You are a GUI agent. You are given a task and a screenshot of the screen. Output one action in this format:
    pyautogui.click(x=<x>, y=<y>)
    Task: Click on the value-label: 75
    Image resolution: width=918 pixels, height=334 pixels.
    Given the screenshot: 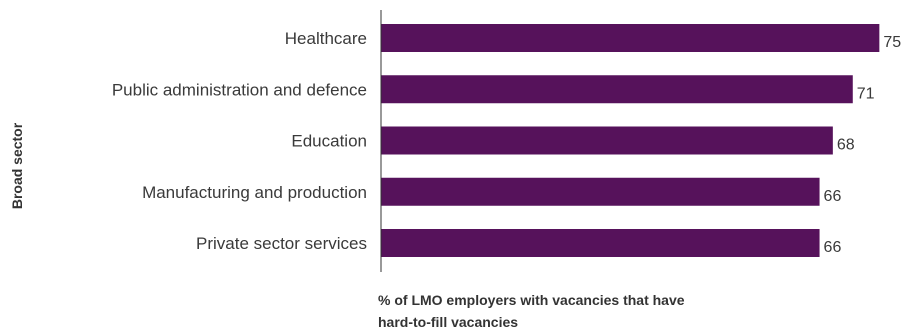 What is the action you would take?
    pyautogui.click(x=892, y=42)
    